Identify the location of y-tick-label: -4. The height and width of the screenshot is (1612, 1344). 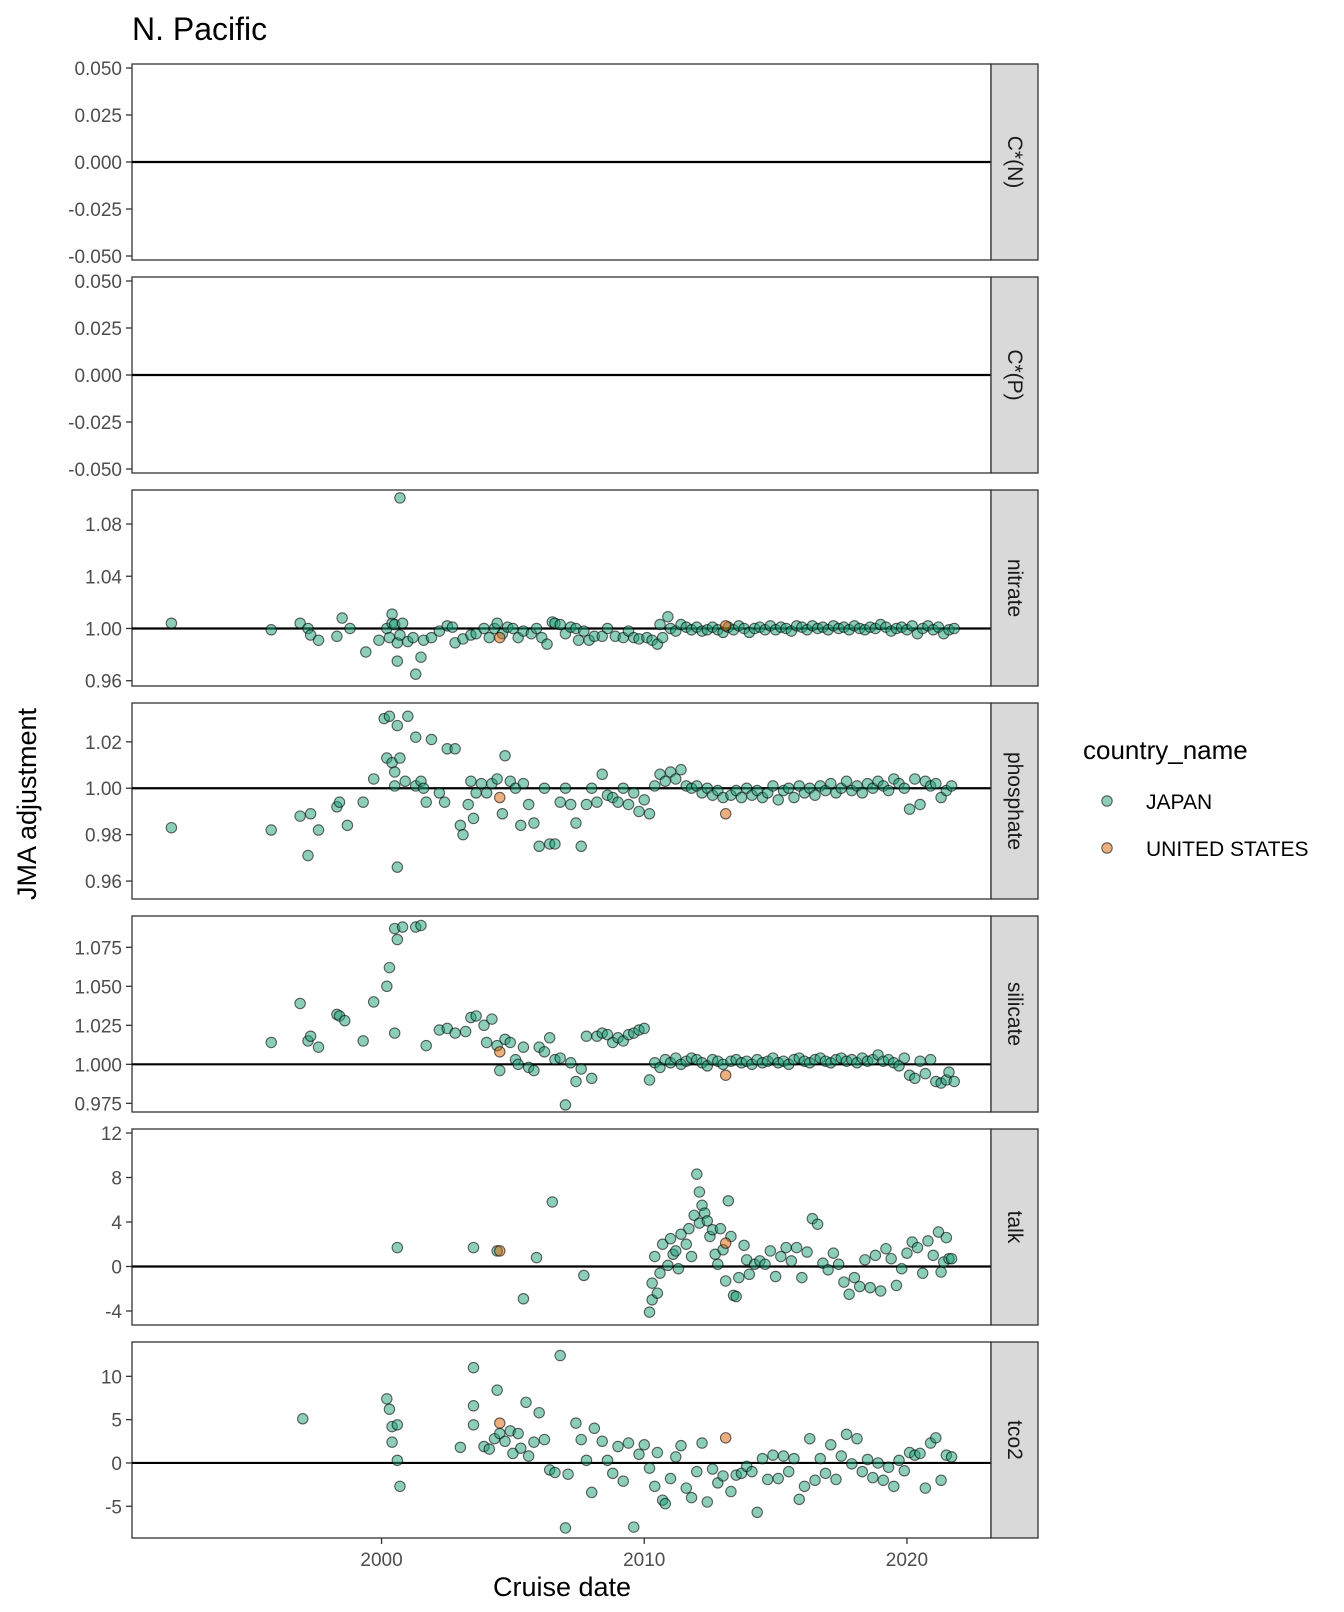
(113, 1312).